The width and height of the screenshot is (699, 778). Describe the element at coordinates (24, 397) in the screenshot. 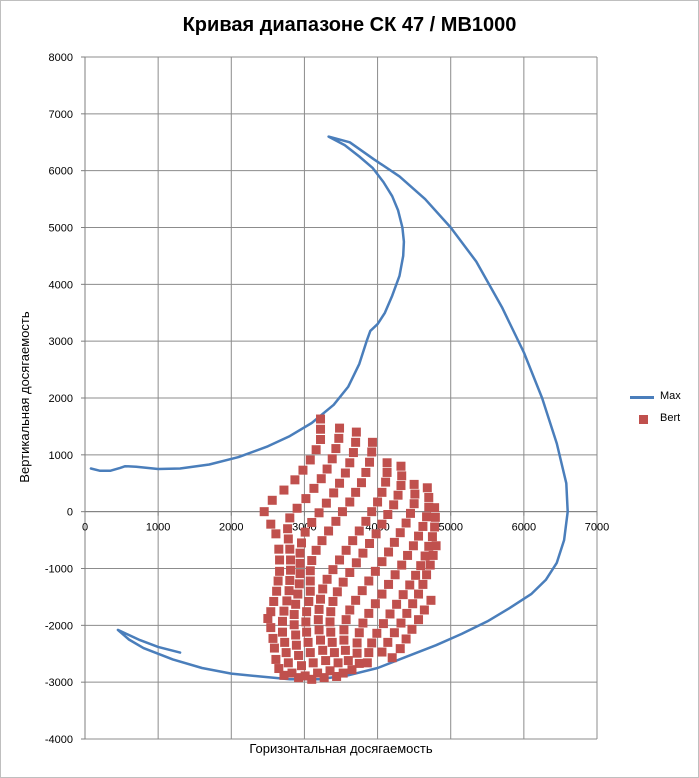

I see `y-axis-label: Вертикальная досягаемость` at that location.